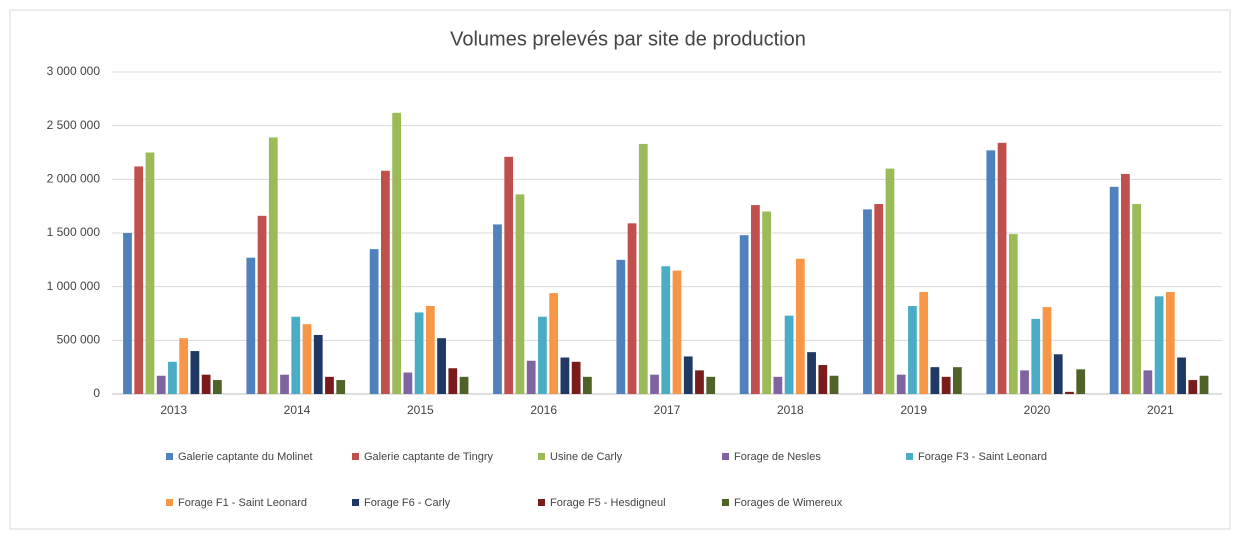  What do you see at coordinates (407, 503) in the screenshot?
I see `legend-label: Forage F6 - Carly` at bounding box center [407, 503].